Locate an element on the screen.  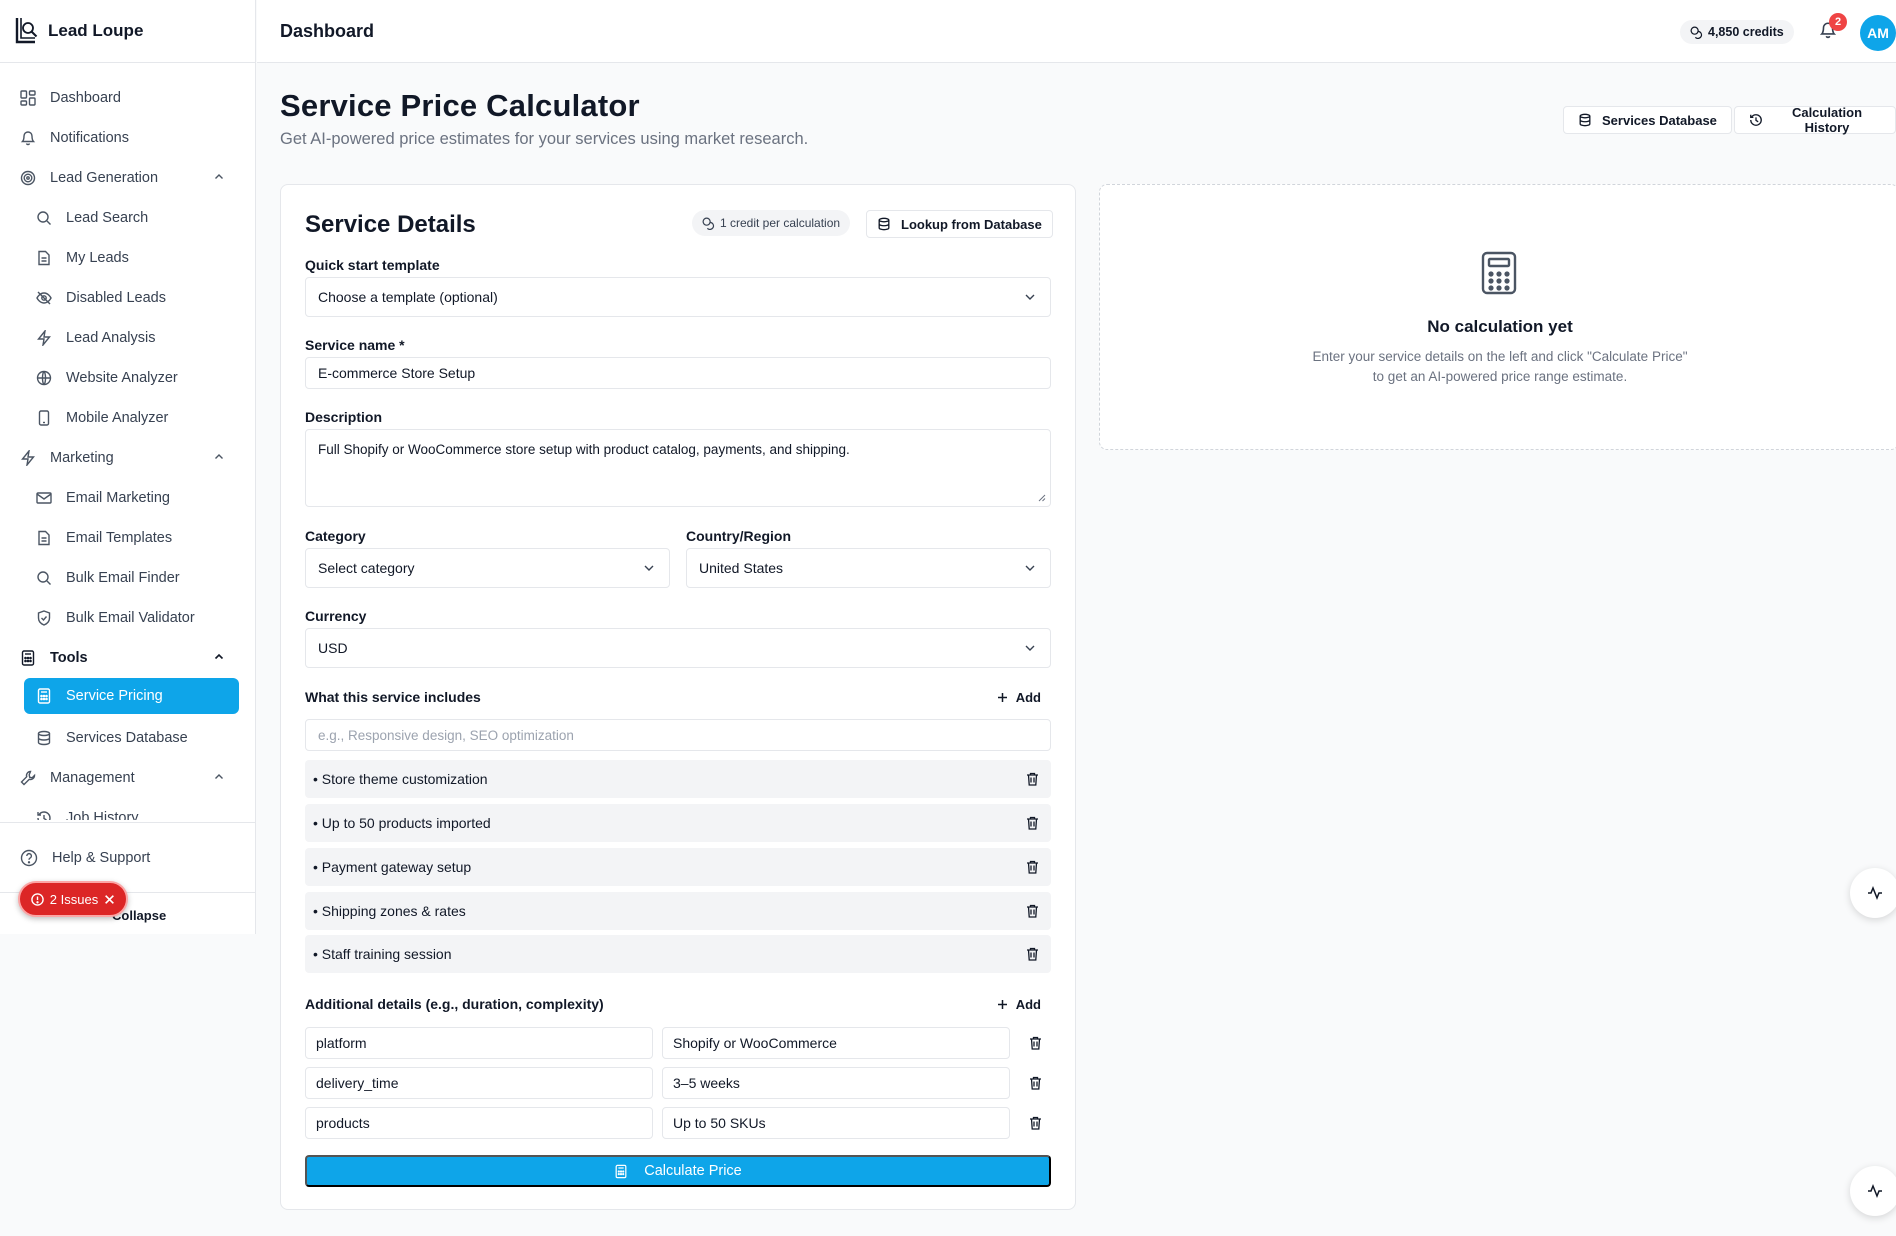
sidebar-item-label: Dashboard is located at coordinates (85, 98).